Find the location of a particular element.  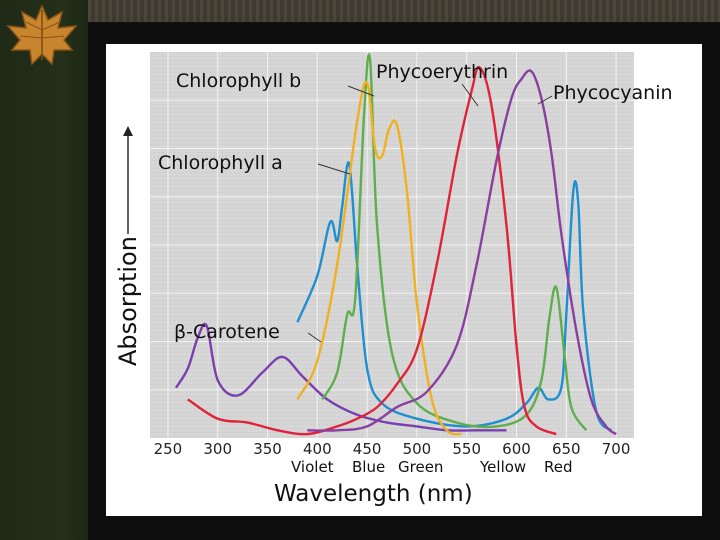

x-tick-label: 250 is located at coordinates (168, 449).